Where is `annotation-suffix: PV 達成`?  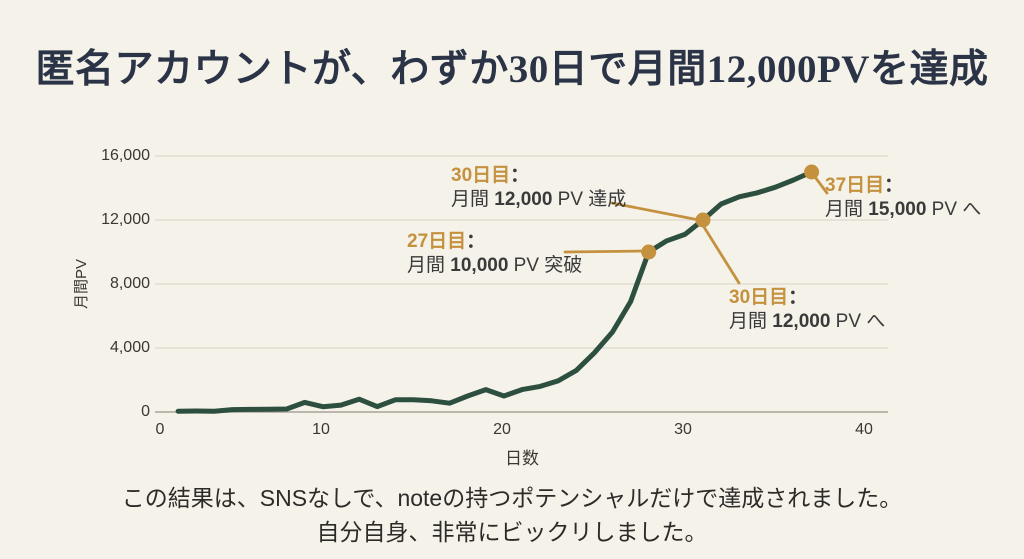
annotation-suffix: PV 達成 is located at coordinates (589, 199).